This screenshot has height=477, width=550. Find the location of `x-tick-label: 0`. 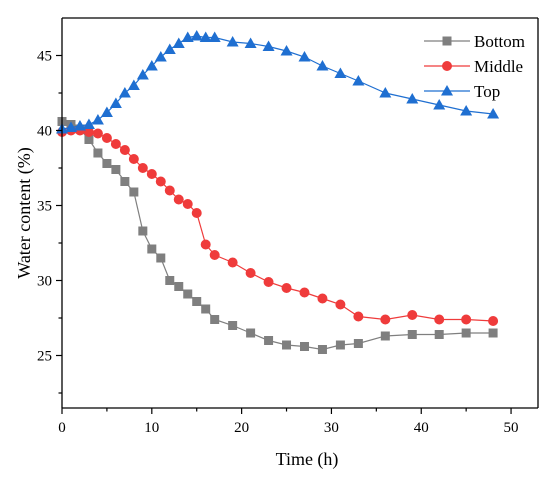

x-tick-label: 0 is located at coordinates (62, 428).